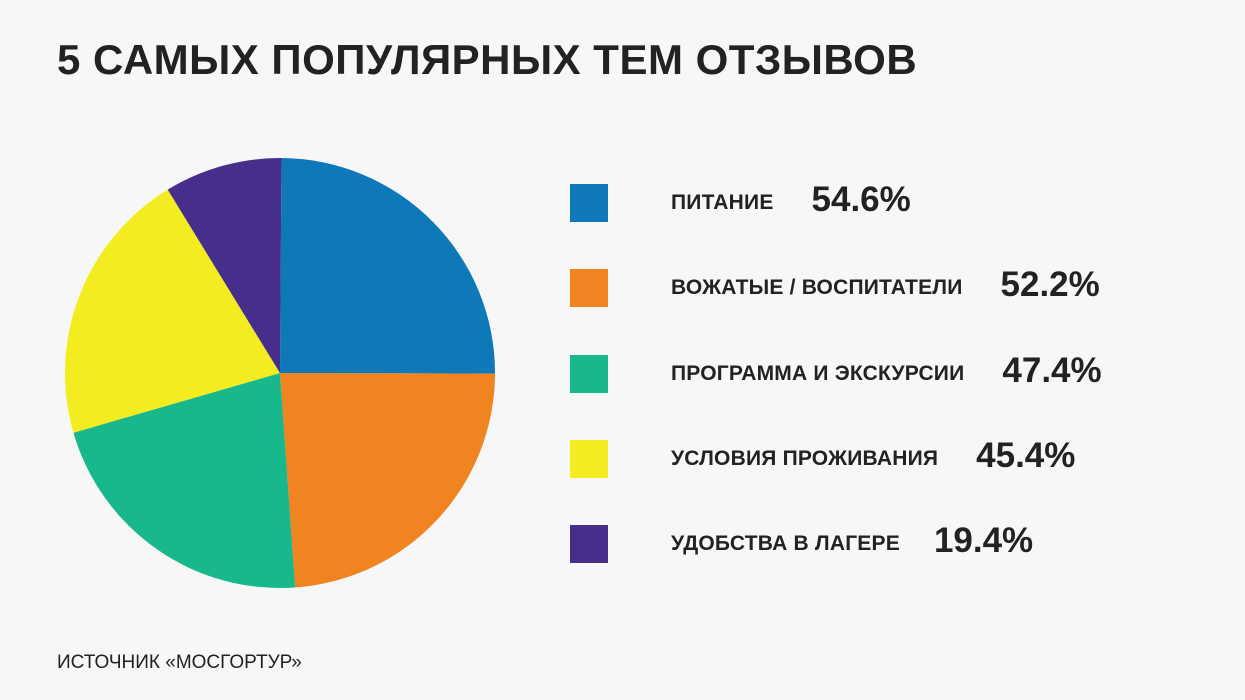 The height and width of the screenshot is (700, 1245). I want to click on legend-label: УСЛОВИЯ ПРОЖИВАНИЯ, so click(805, 458).